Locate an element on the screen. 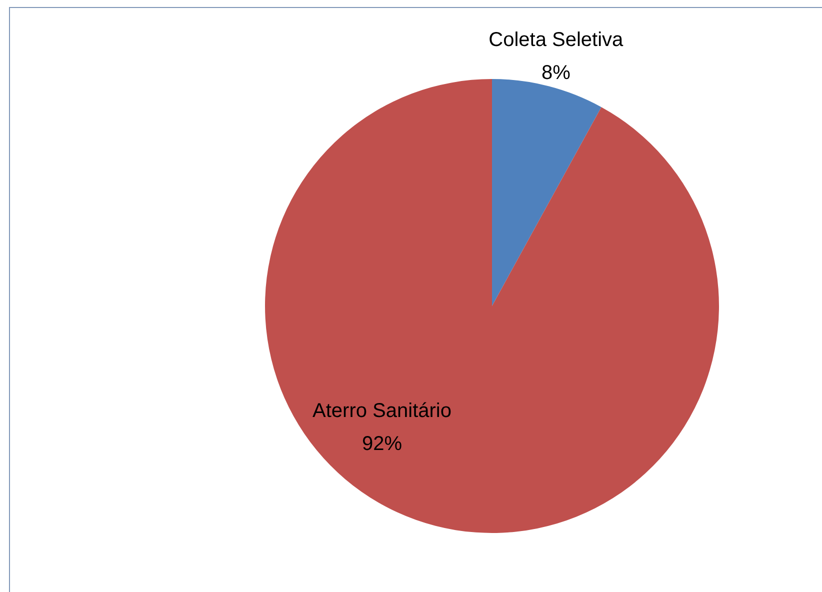 The width and height of the screenshot is (822, 592). slice-label: Coleta Seletiva is located at coordinates (556, 40).